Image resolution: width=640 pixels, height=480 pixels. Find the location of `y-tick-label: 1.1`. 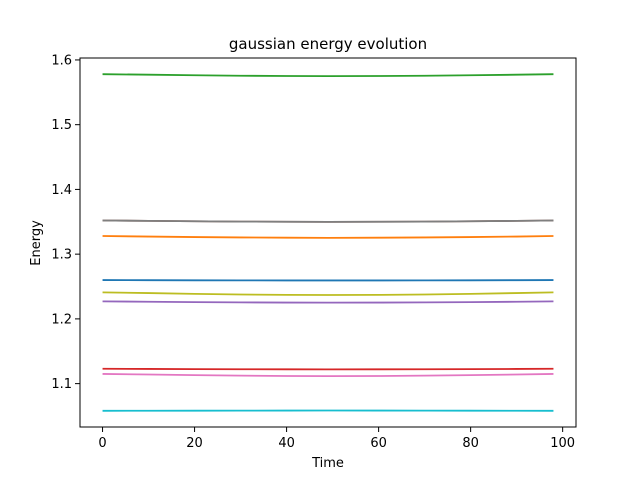

y-tick-label: 1.1 is located at coordinates (61, 384).